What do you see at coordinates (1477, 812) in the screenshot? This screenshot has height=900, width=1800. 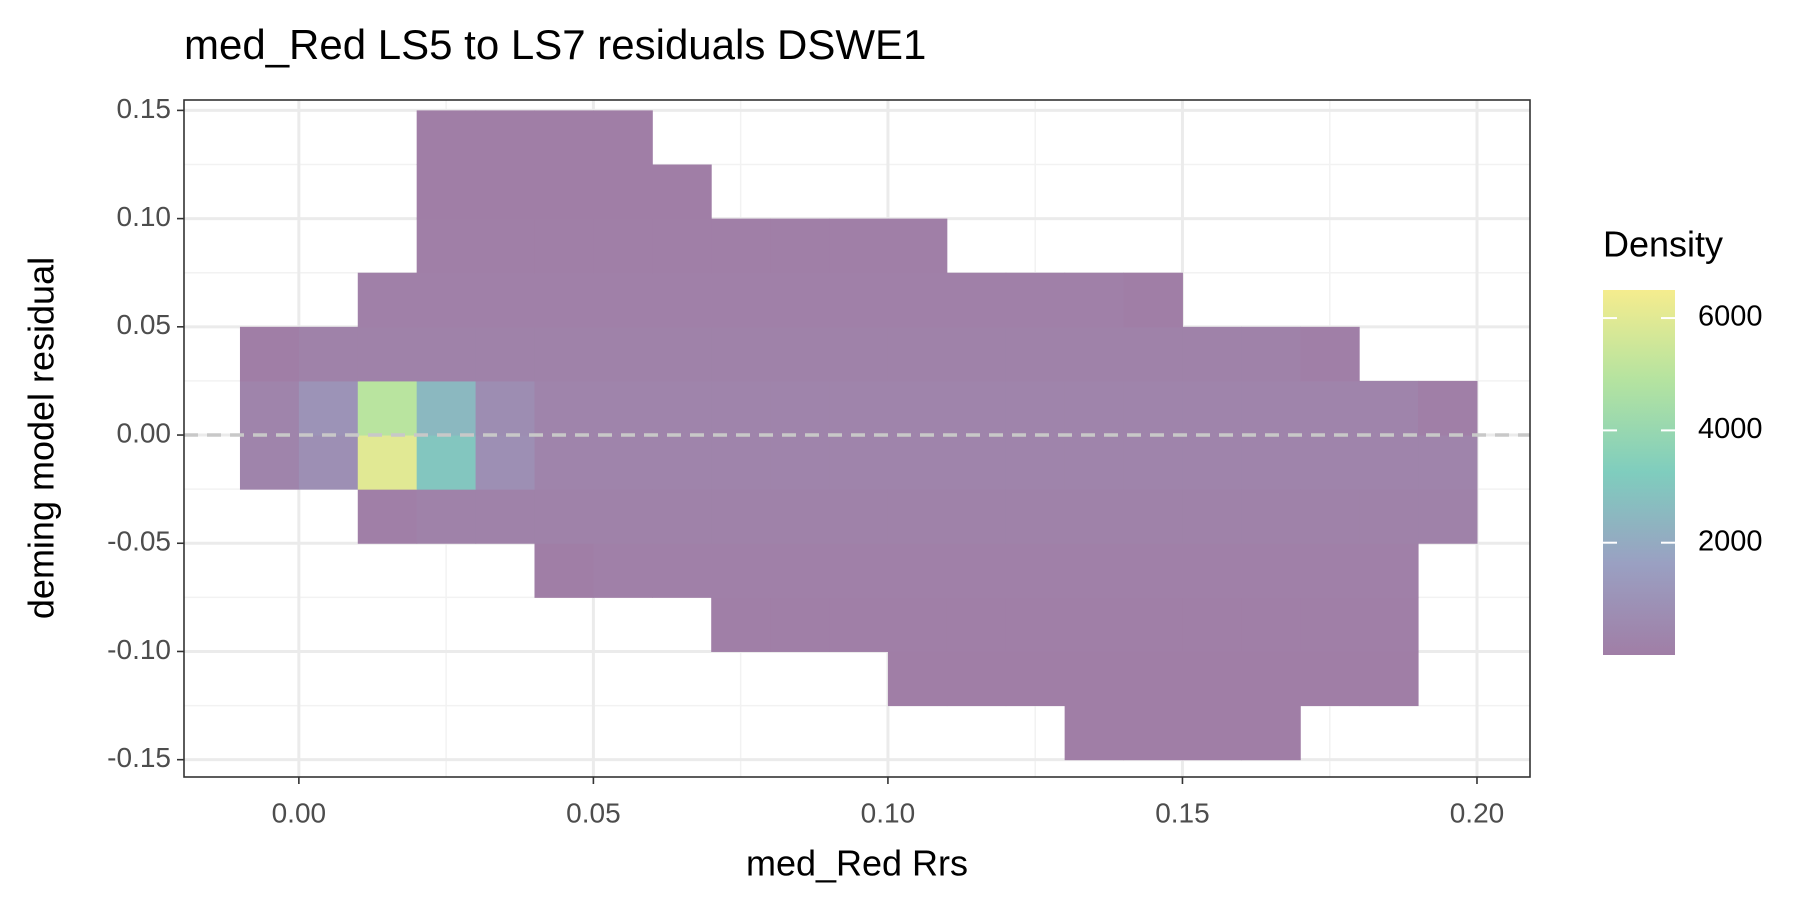 I see `x-tick-label: 0.20` at bounding box center [1477, 812].